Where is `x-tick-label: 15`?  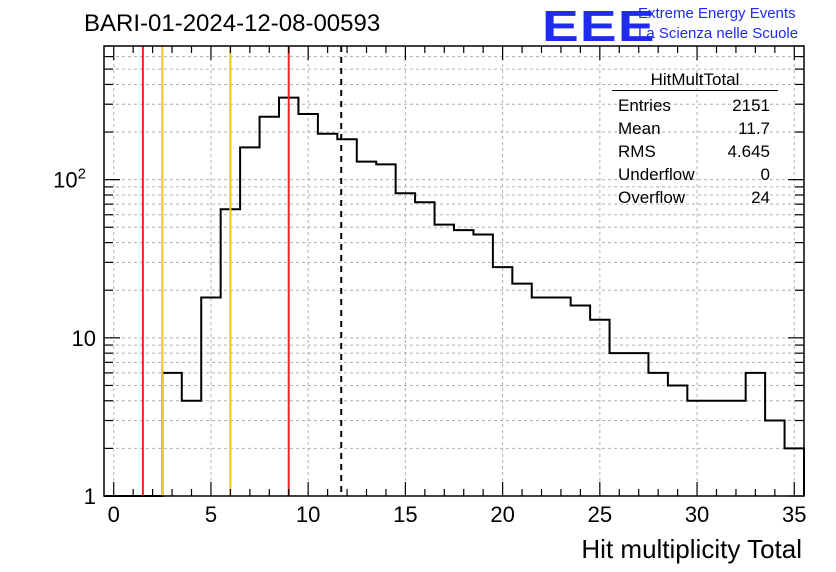 x-tick-label: 15 is located at coordinates (405, 514).